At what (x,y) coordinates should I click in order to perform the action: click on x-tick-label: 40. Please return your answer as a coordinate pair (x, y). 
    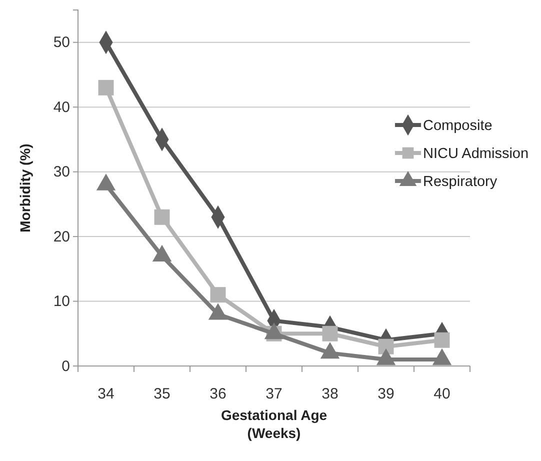
    Looking at the image, I should click on (442, 394).